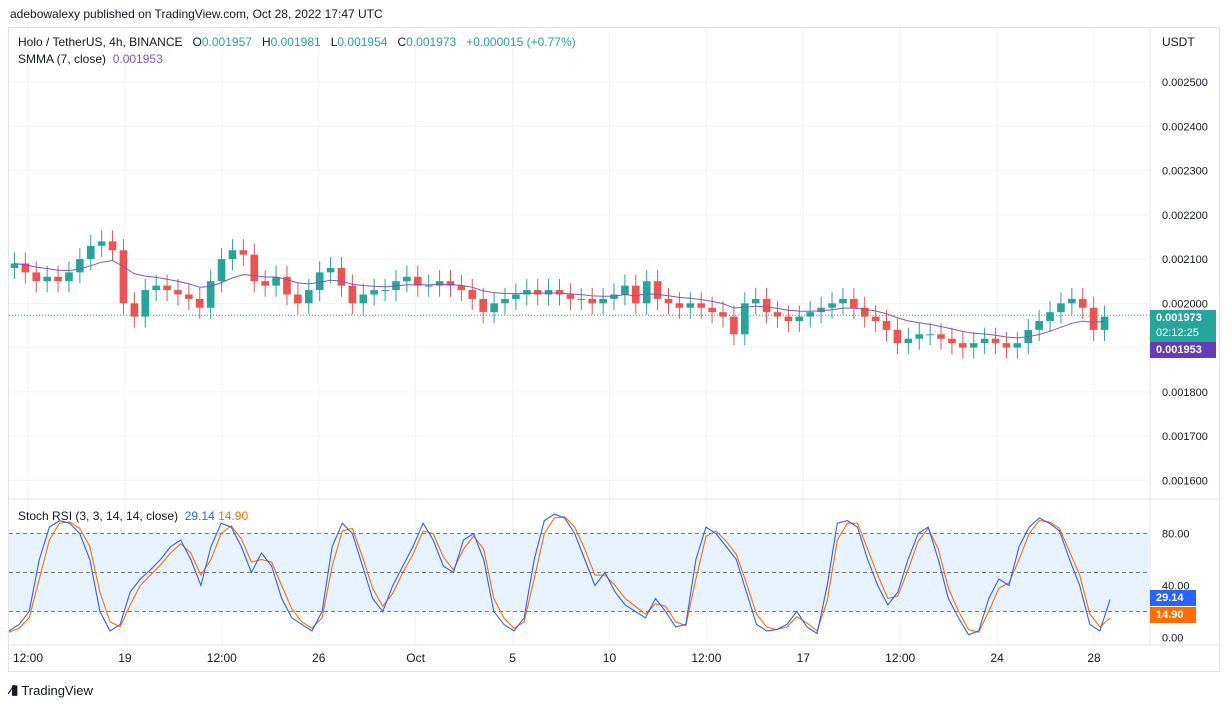 The image size is (1232, 707). I want to click on smma-price-tag: 0.001953, so click(1183, 350).